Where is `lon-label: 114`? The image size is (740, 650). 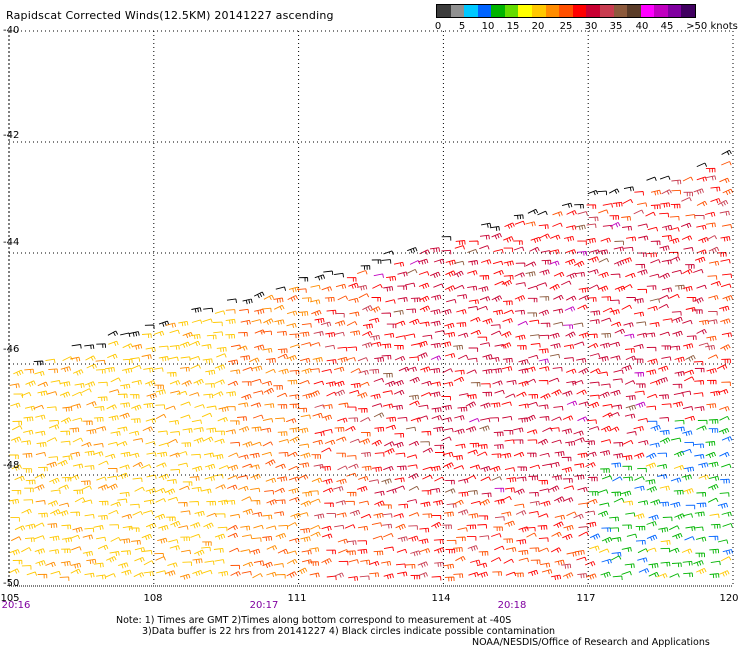
lon-label: 114 is located at coordinates (441, 598).